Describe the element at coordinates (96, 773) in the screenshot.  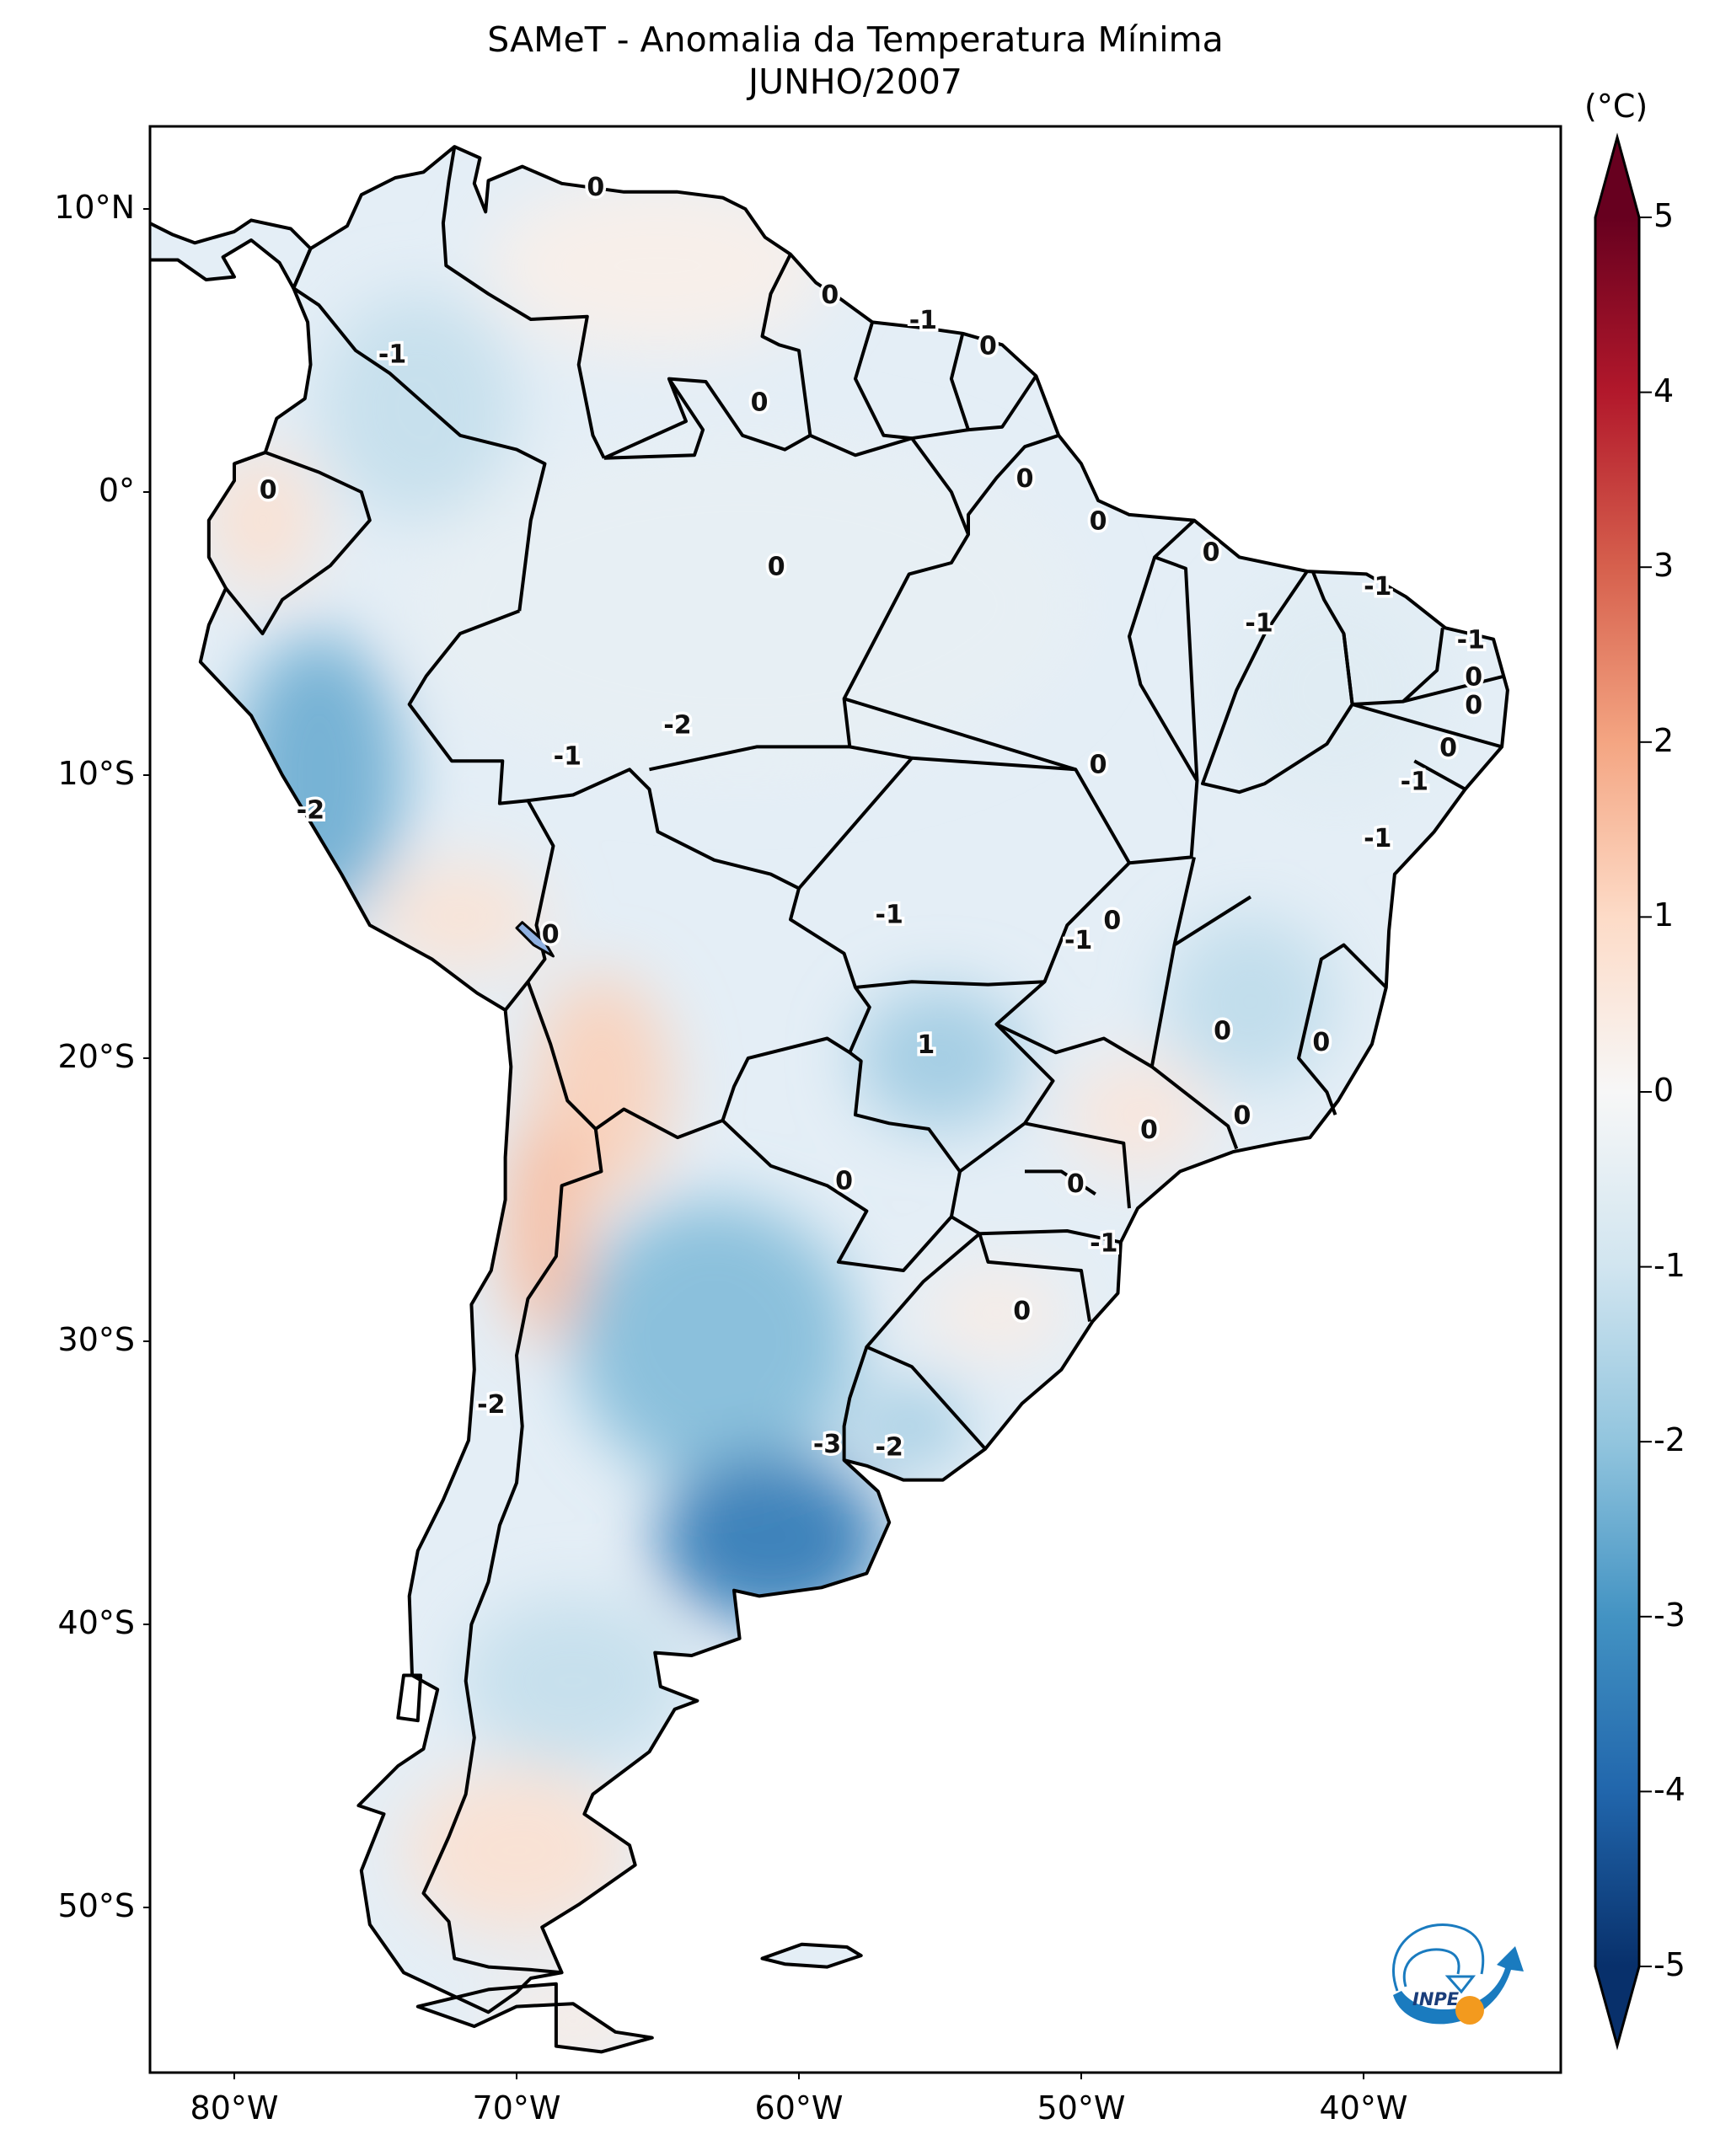
I see `lat-tick-label: 10°S` at that location.